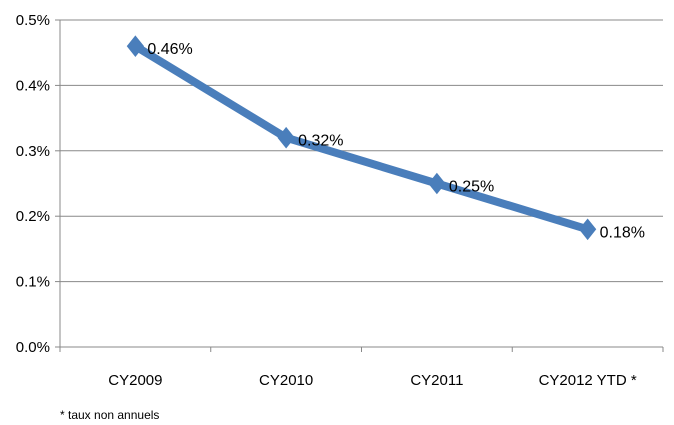 The image size is (674, 425). Describe the element at coordinates (169, 49) in the screenshot. I see `data-label: 0.46%` at that location.